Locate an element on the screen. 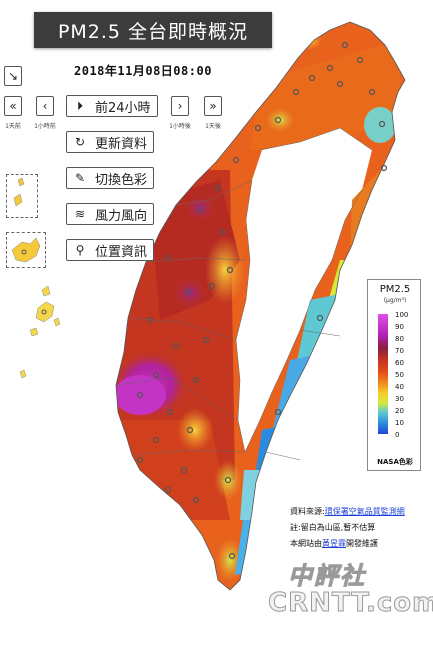 This screenshot has height=650, width=433. collapse-button: ↘ is located at coordinates (13, 76).